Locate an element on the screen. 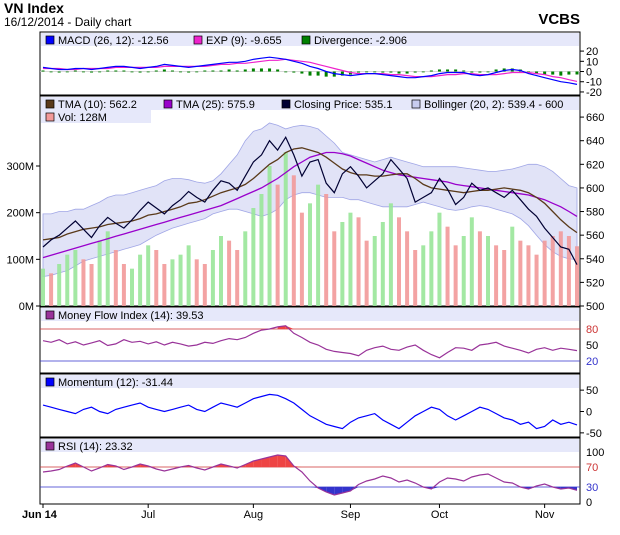 Image resolution: width=620 pixels, height=535 pixels. price-y-label: 520 is located at coordinates (595, 283).